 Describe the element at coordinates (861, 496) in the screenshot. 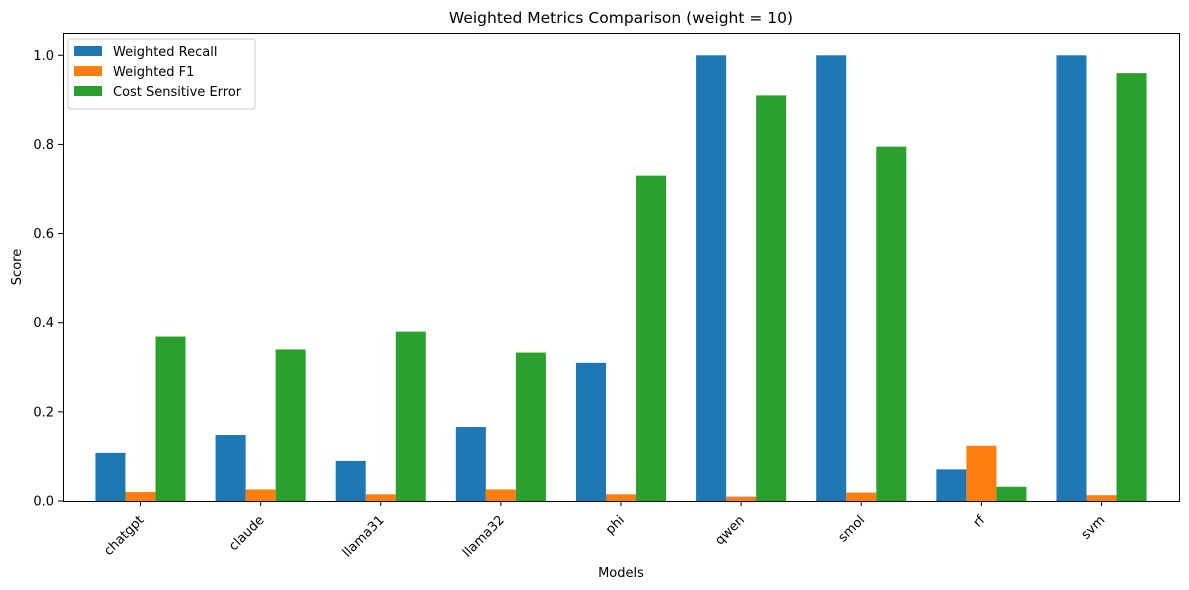

I see `bar-weighted-f1-smol` at that location.